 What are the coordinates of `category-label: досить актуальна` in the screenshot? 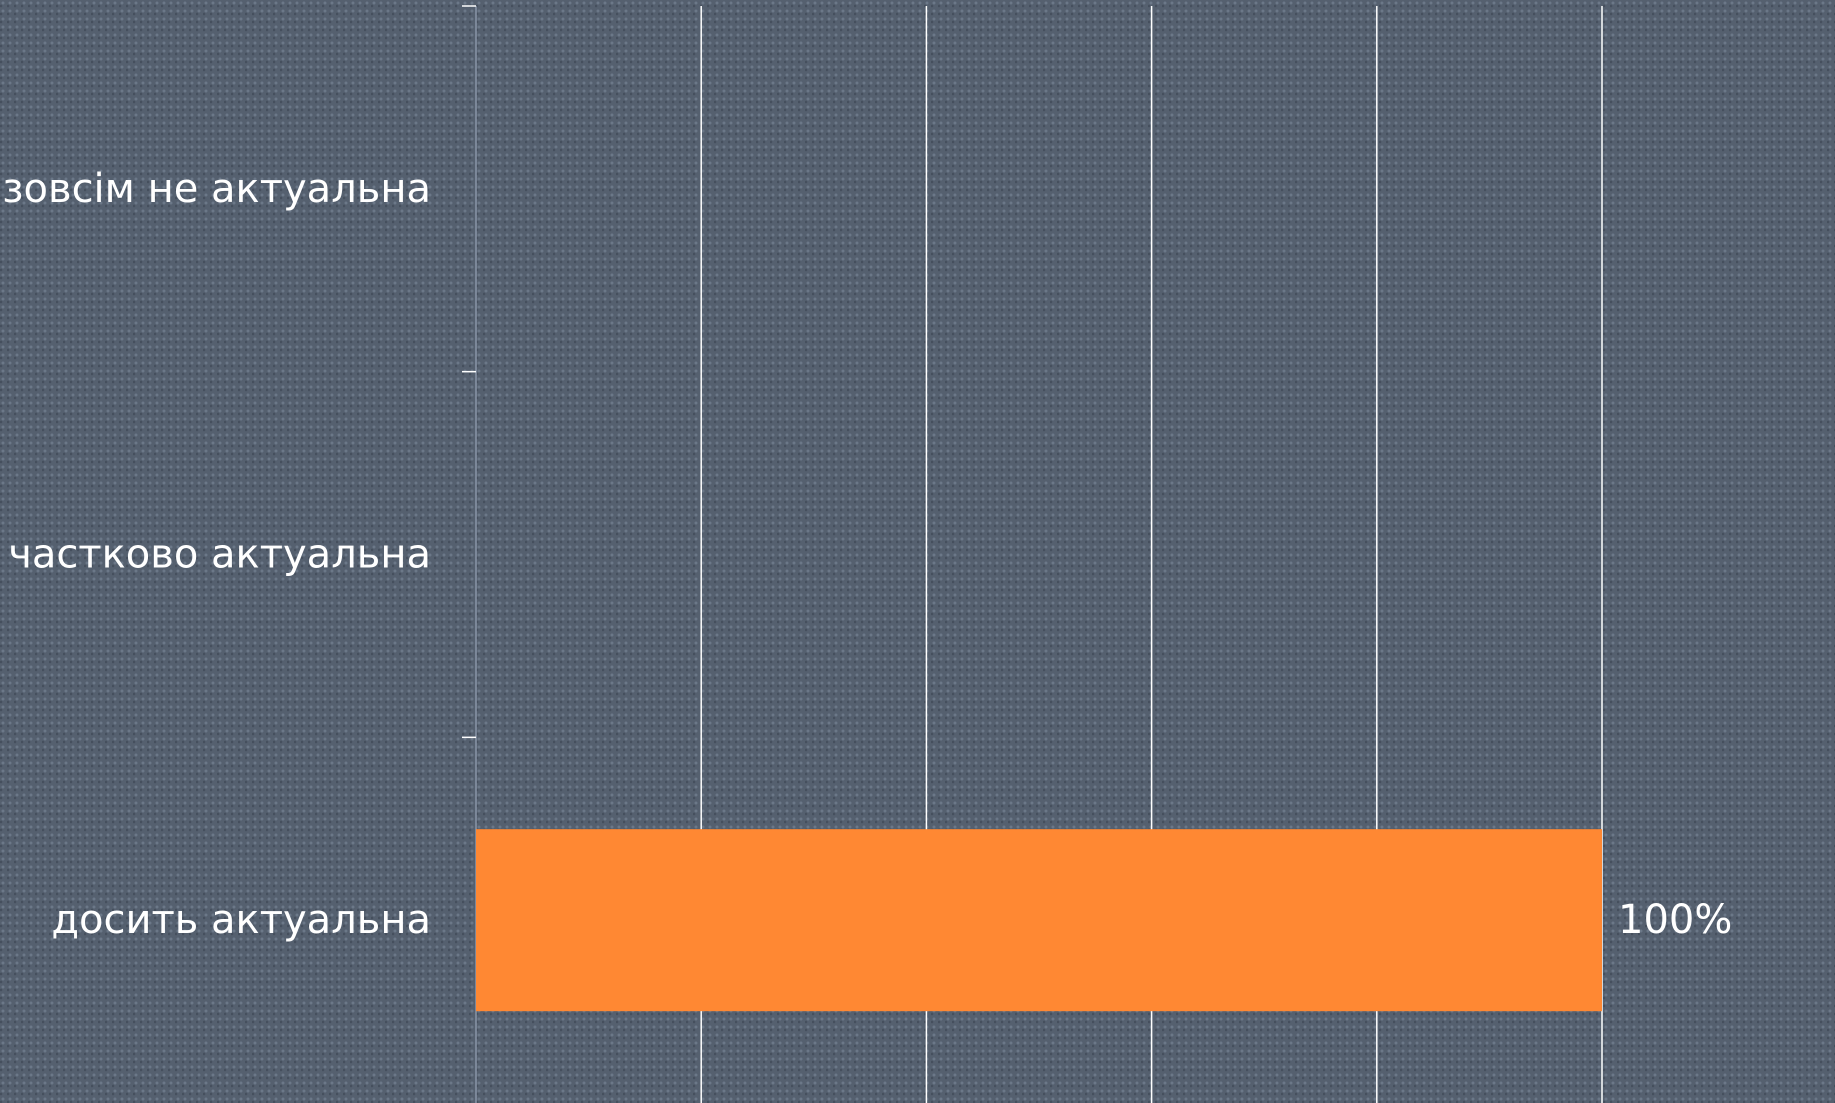 It's located at (241, 920).